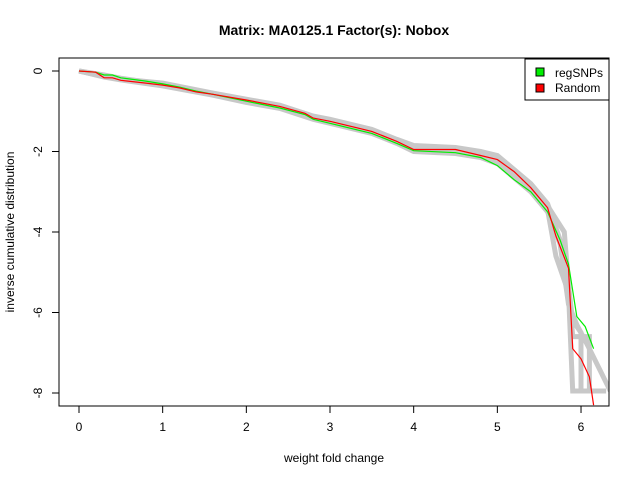  Describe the element at coordinates (38, 392) in the screenshot. I see `y-tick-label: -8` at that location.